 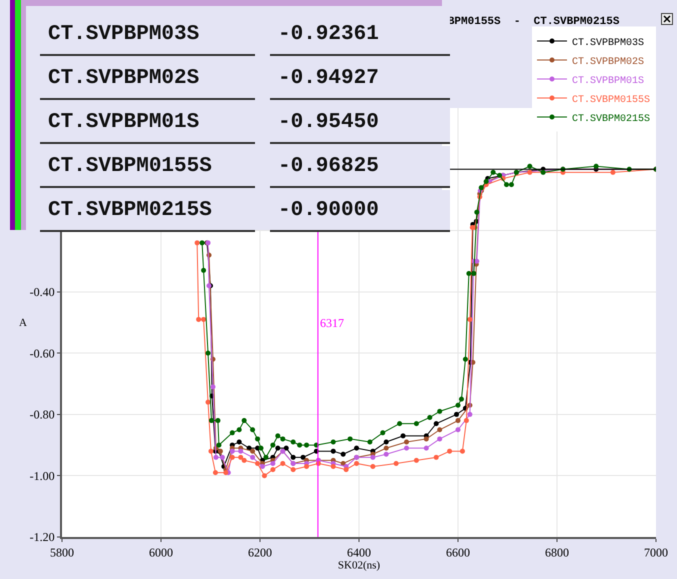 I want to click on annotation: CT.SVBPM0215S, so click(x=147, y=211).